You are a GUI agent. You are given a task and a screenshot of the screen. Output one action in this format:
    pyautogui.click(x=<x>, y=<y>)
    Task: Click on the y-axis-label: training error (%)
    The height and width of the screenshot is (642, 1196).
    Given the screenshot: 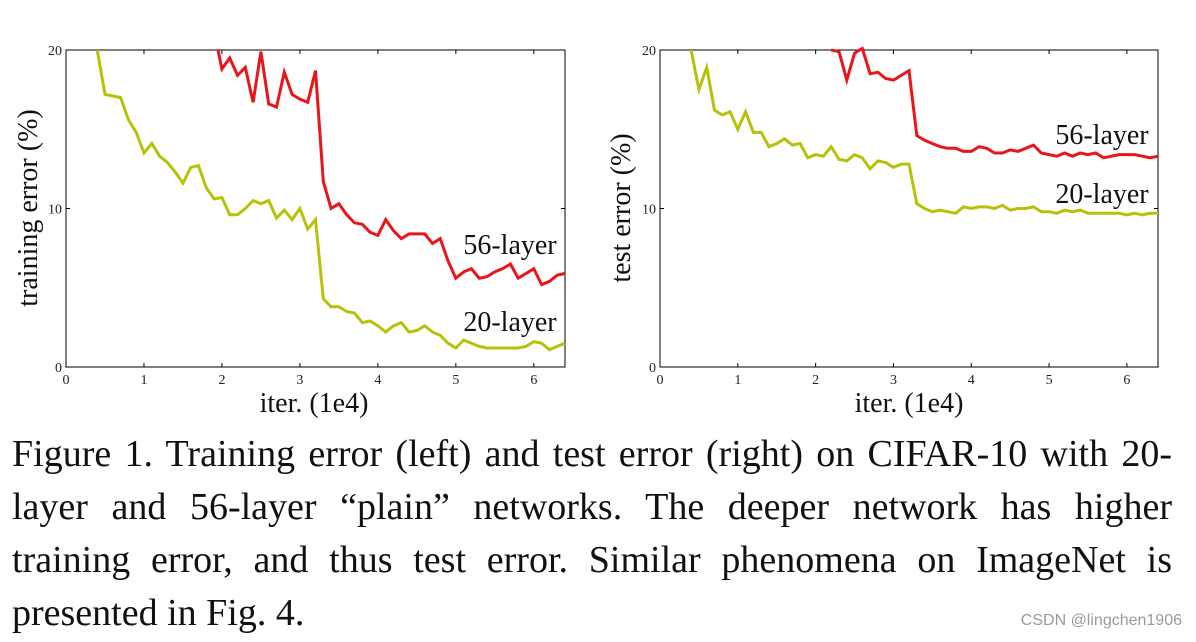 What is the action you would take?
    pyautogui.click(x=28, y=207)
    